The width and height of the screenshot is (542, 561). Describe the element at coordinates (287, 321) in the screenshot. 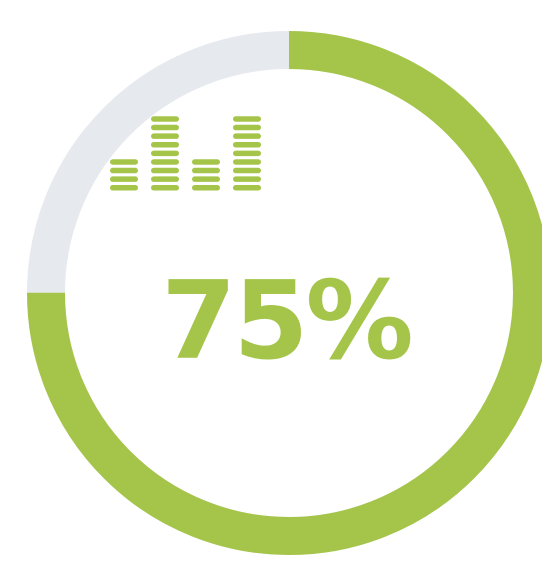

I see `progress-percentage-label: 75%` at that location.